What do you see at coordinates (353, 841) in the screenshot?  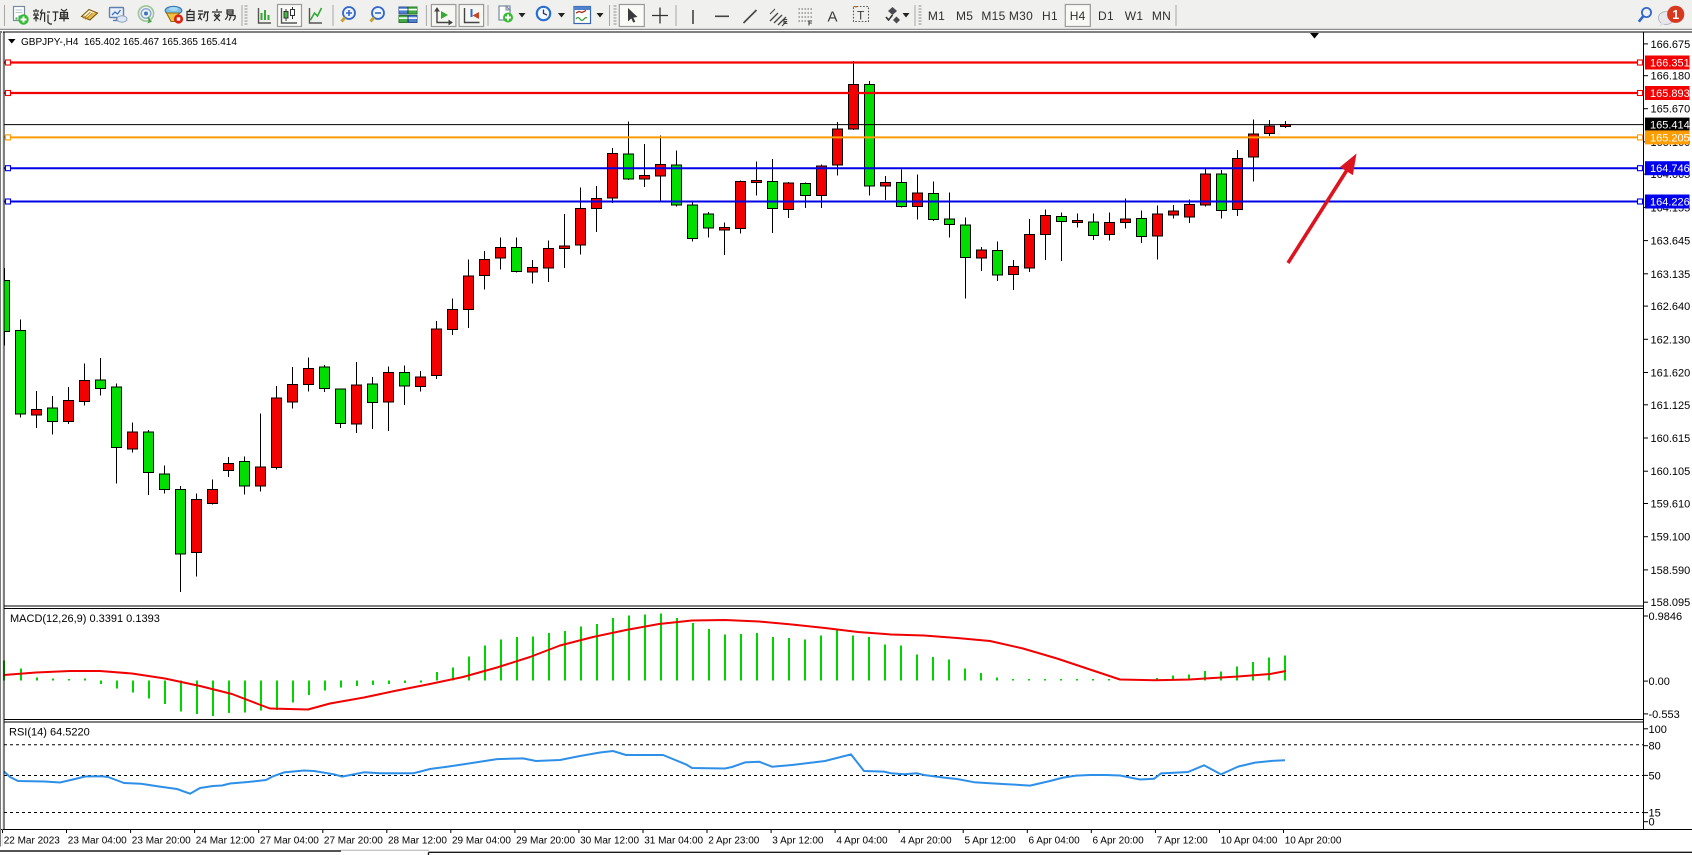 I see `svg-text: 27 Mar 20:00` at bounding box center [353, 841].